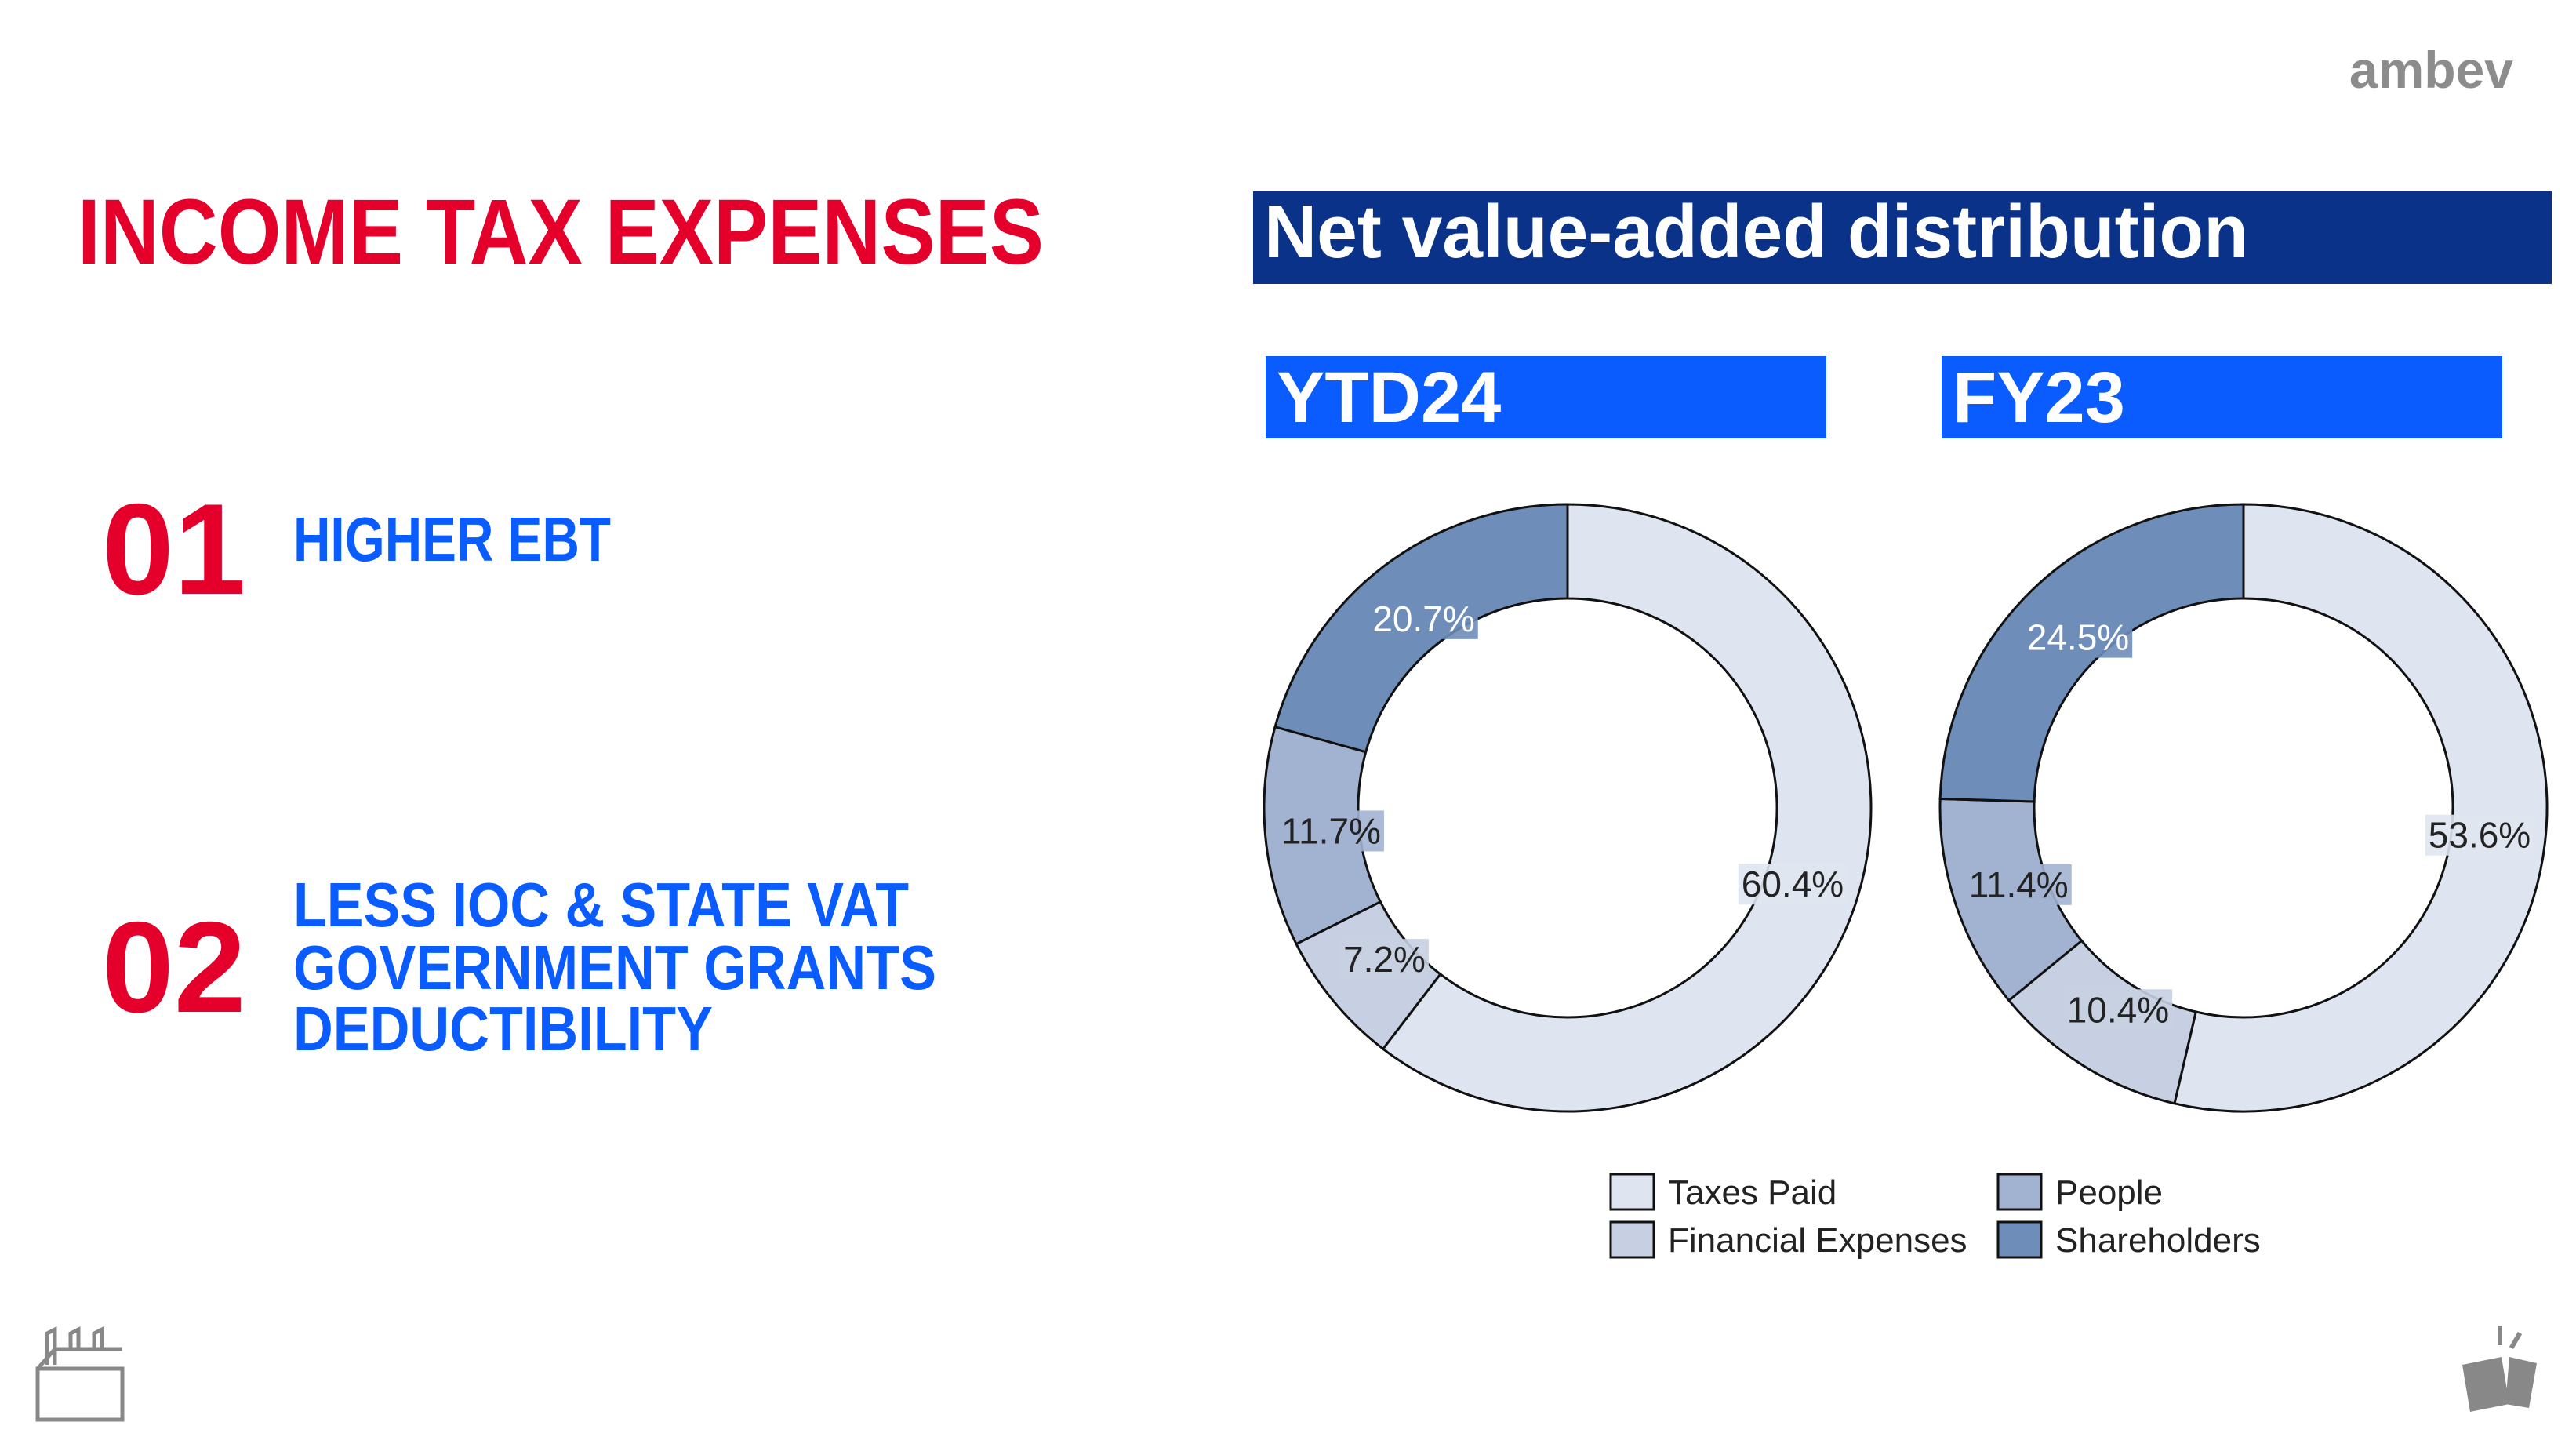 The height and width of the screenshot is (1444, 2576). Describe the element at coordinates (2431, 70) in the screenshot. I see `logo: ambev` at that location.